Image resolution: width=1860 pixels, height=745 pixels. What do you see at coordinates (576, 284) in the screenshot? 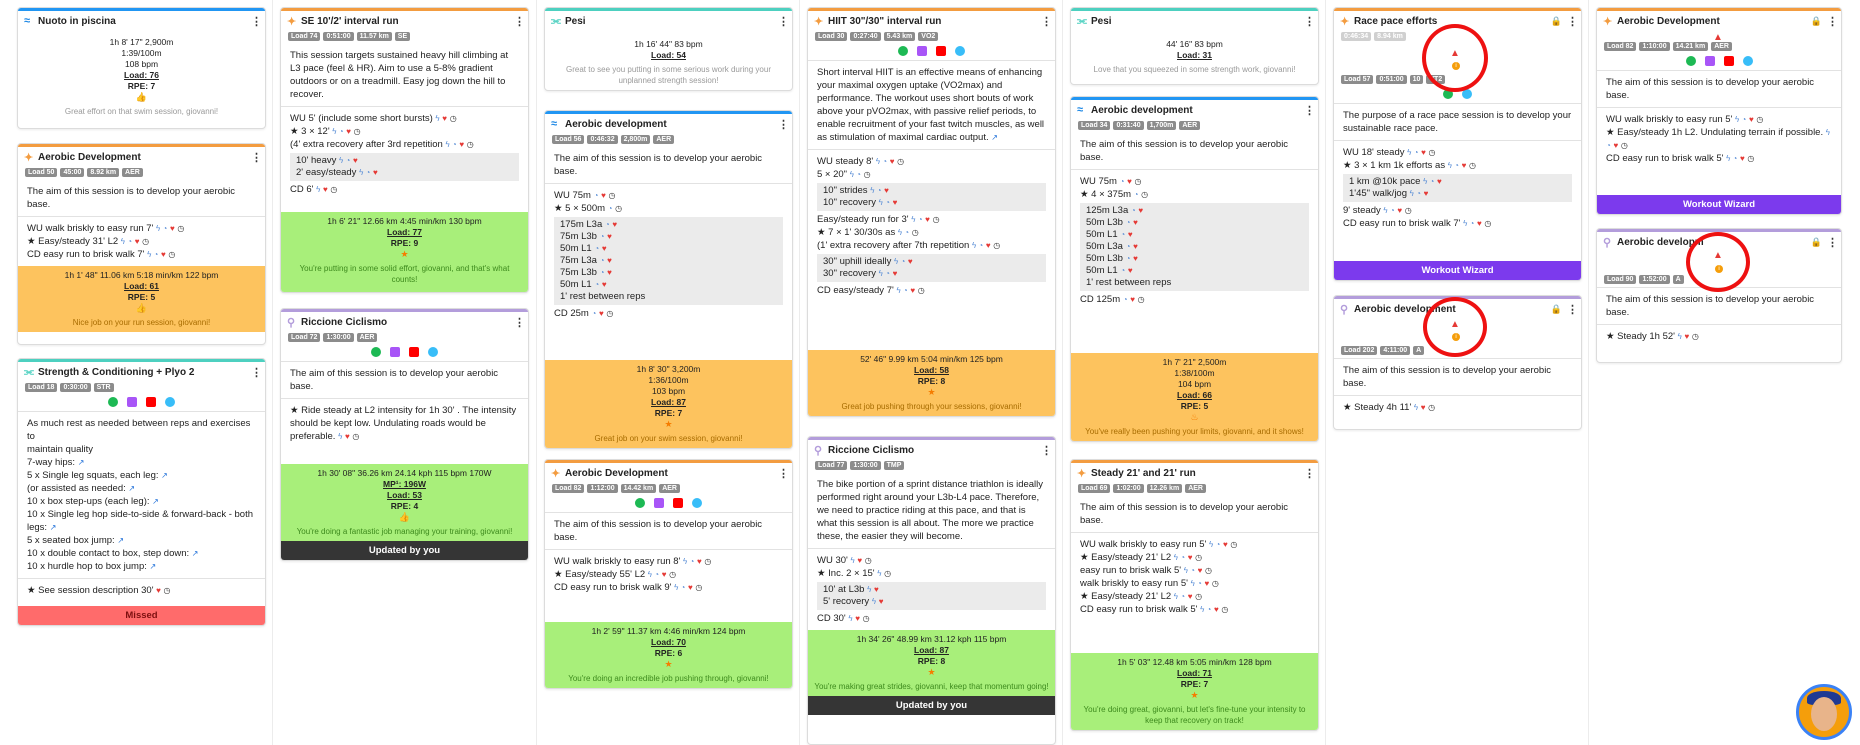
I see `step: 50m L1` at bounding box center [576, 284].